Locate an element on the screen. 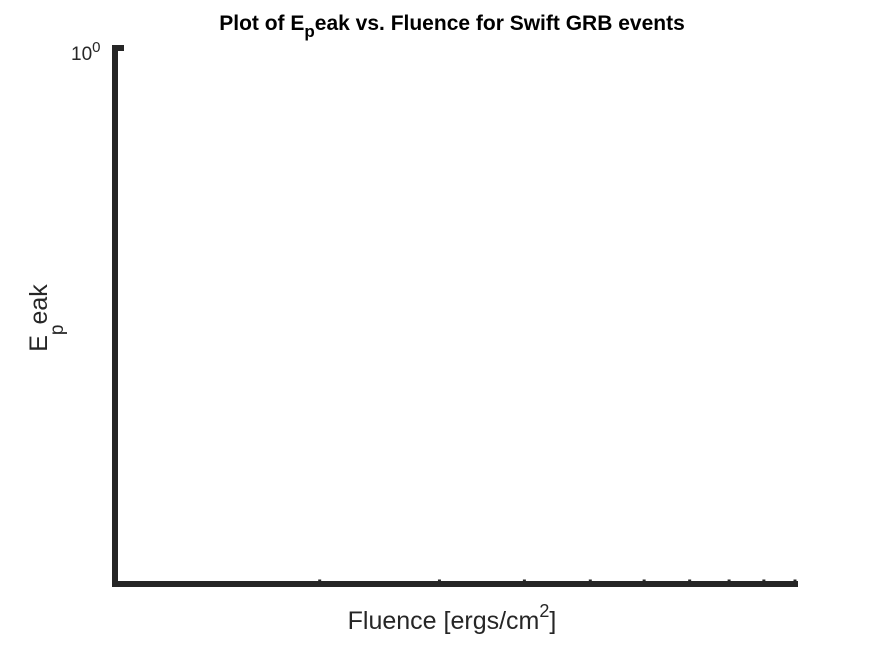 The height and width of the screenshot is (656, 875). chart-title-suffix: eak vs. Fluence for Swift GRB events is located at coordinates (500, 23).